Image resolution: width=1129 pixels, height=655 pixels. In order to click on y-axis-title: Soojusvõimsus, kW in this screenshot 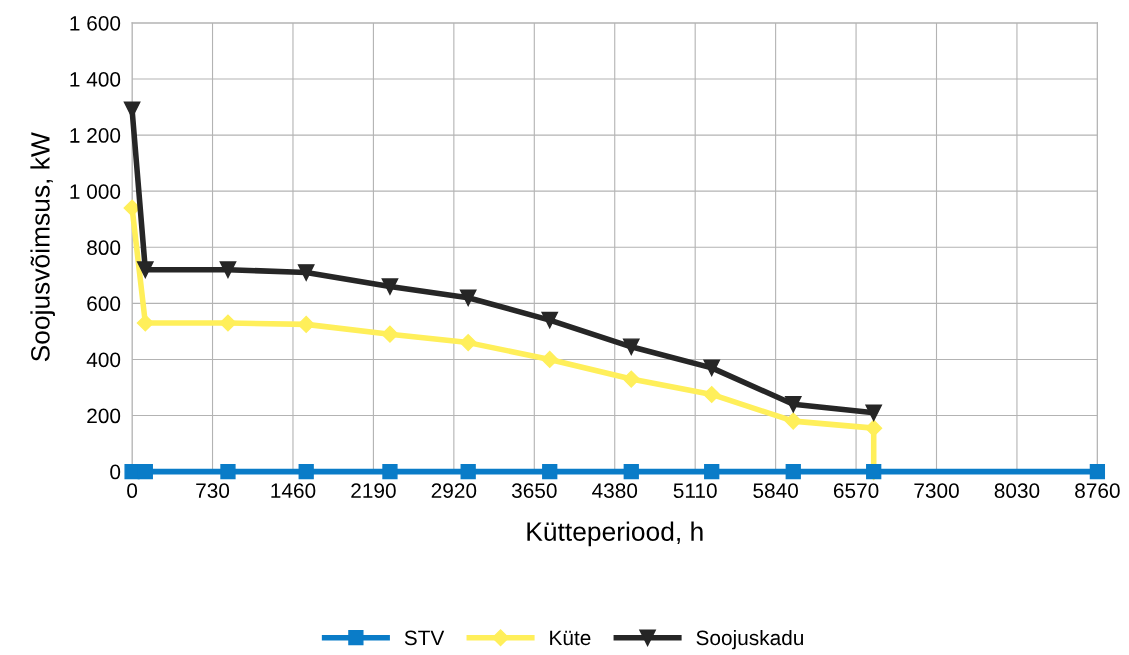, I will do `click(42, 247)`.